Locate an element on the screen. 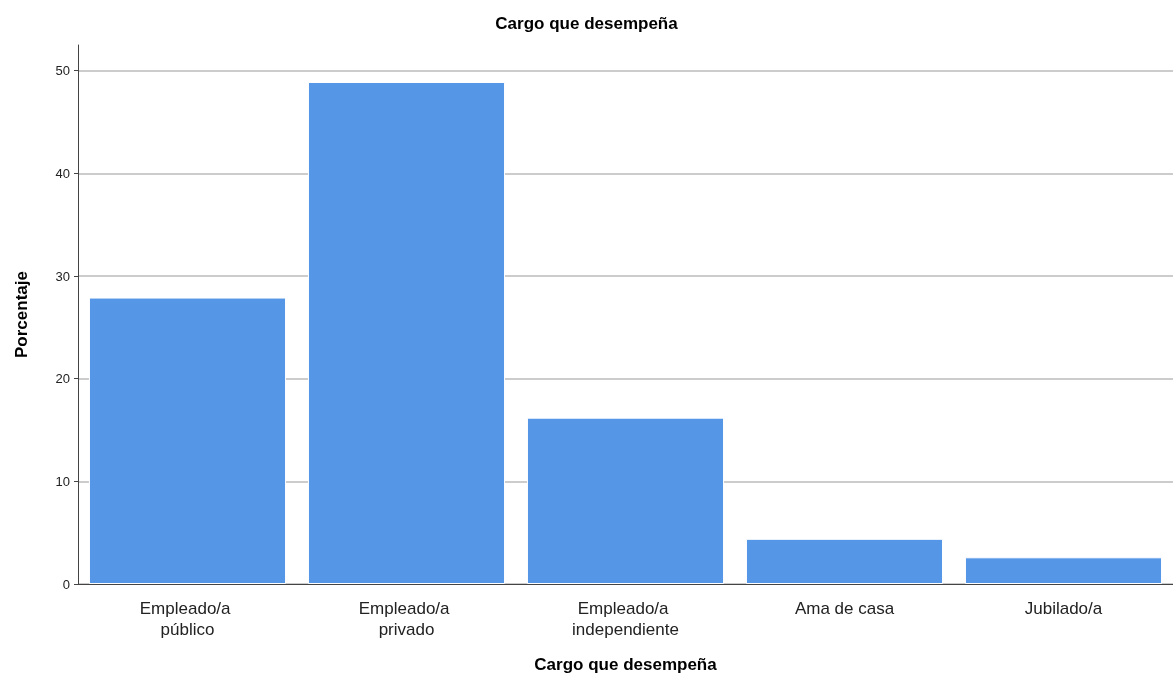 The image size is (1173, 686). x-tick-label: Ama de casa is located at coordinates (844, 608).